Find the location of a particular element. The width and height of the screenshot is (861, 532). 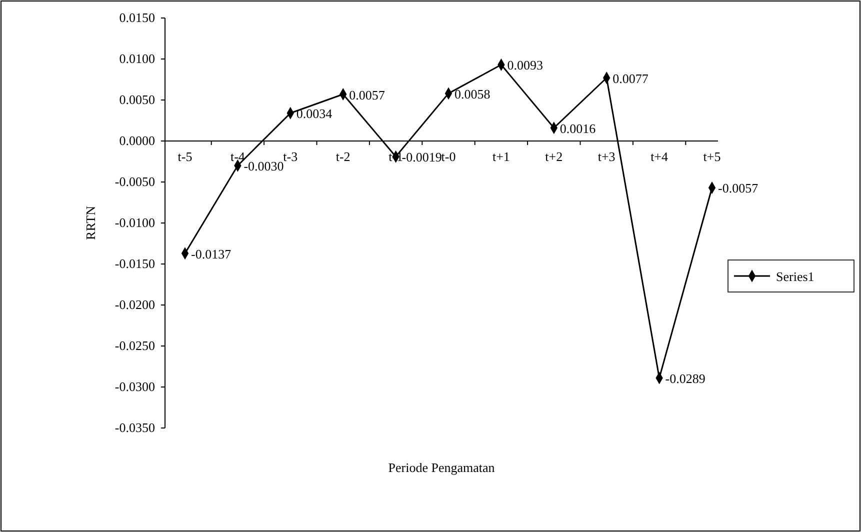

data-label: 0.0016 is located at coordinates (578, 128).